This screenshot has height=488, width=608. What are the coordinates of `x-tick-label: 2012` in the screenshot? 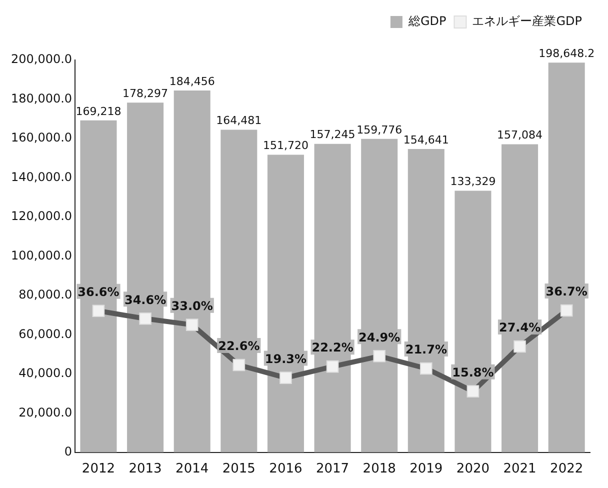 It's located at (99, 469).